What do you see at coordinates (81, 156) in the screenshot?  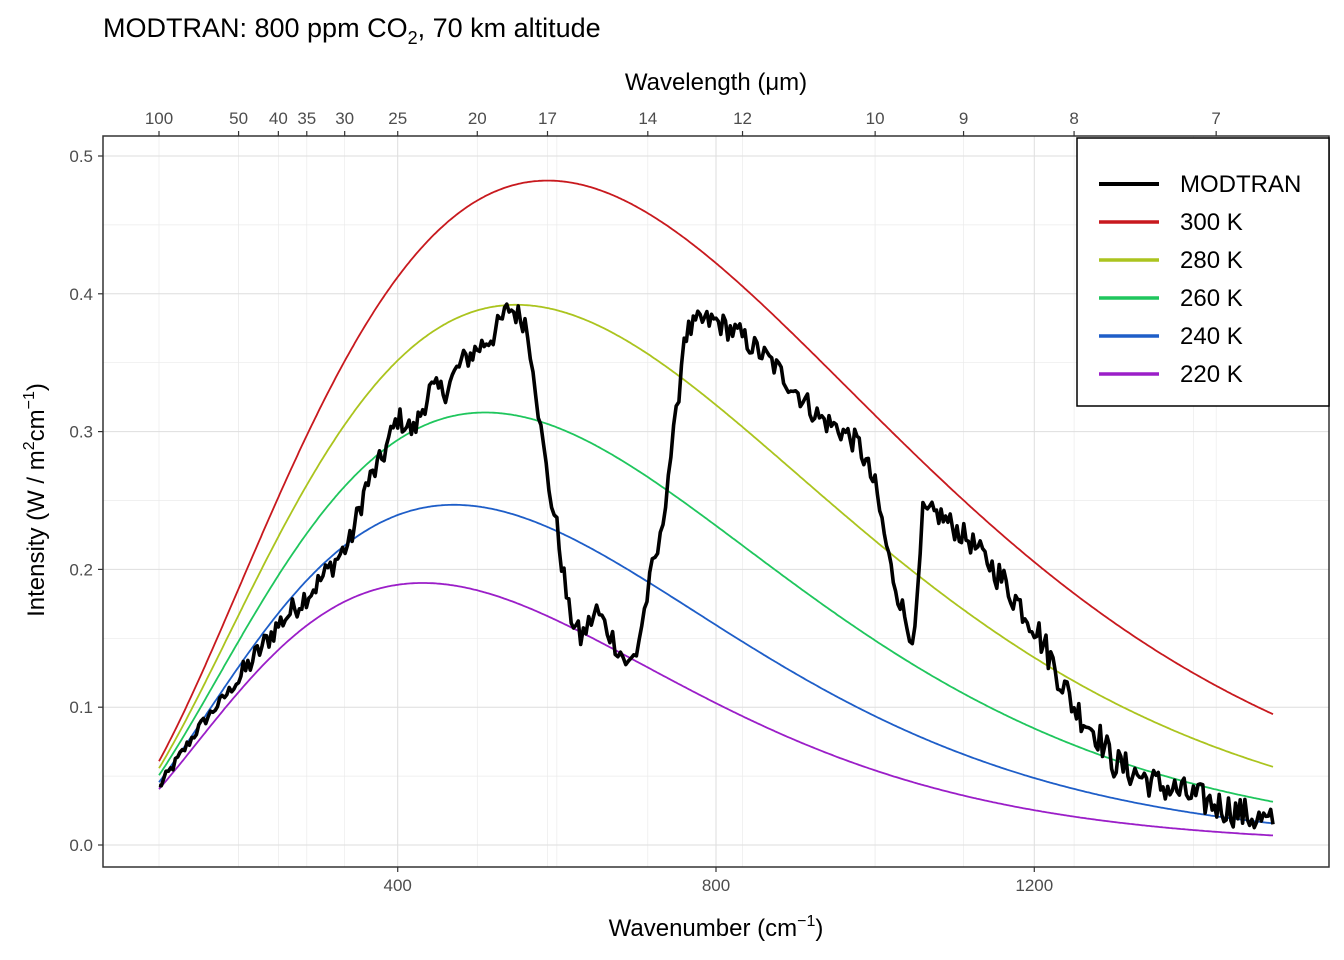 I see `y-tick-label: 0.5` at bounding box center [81, 156].